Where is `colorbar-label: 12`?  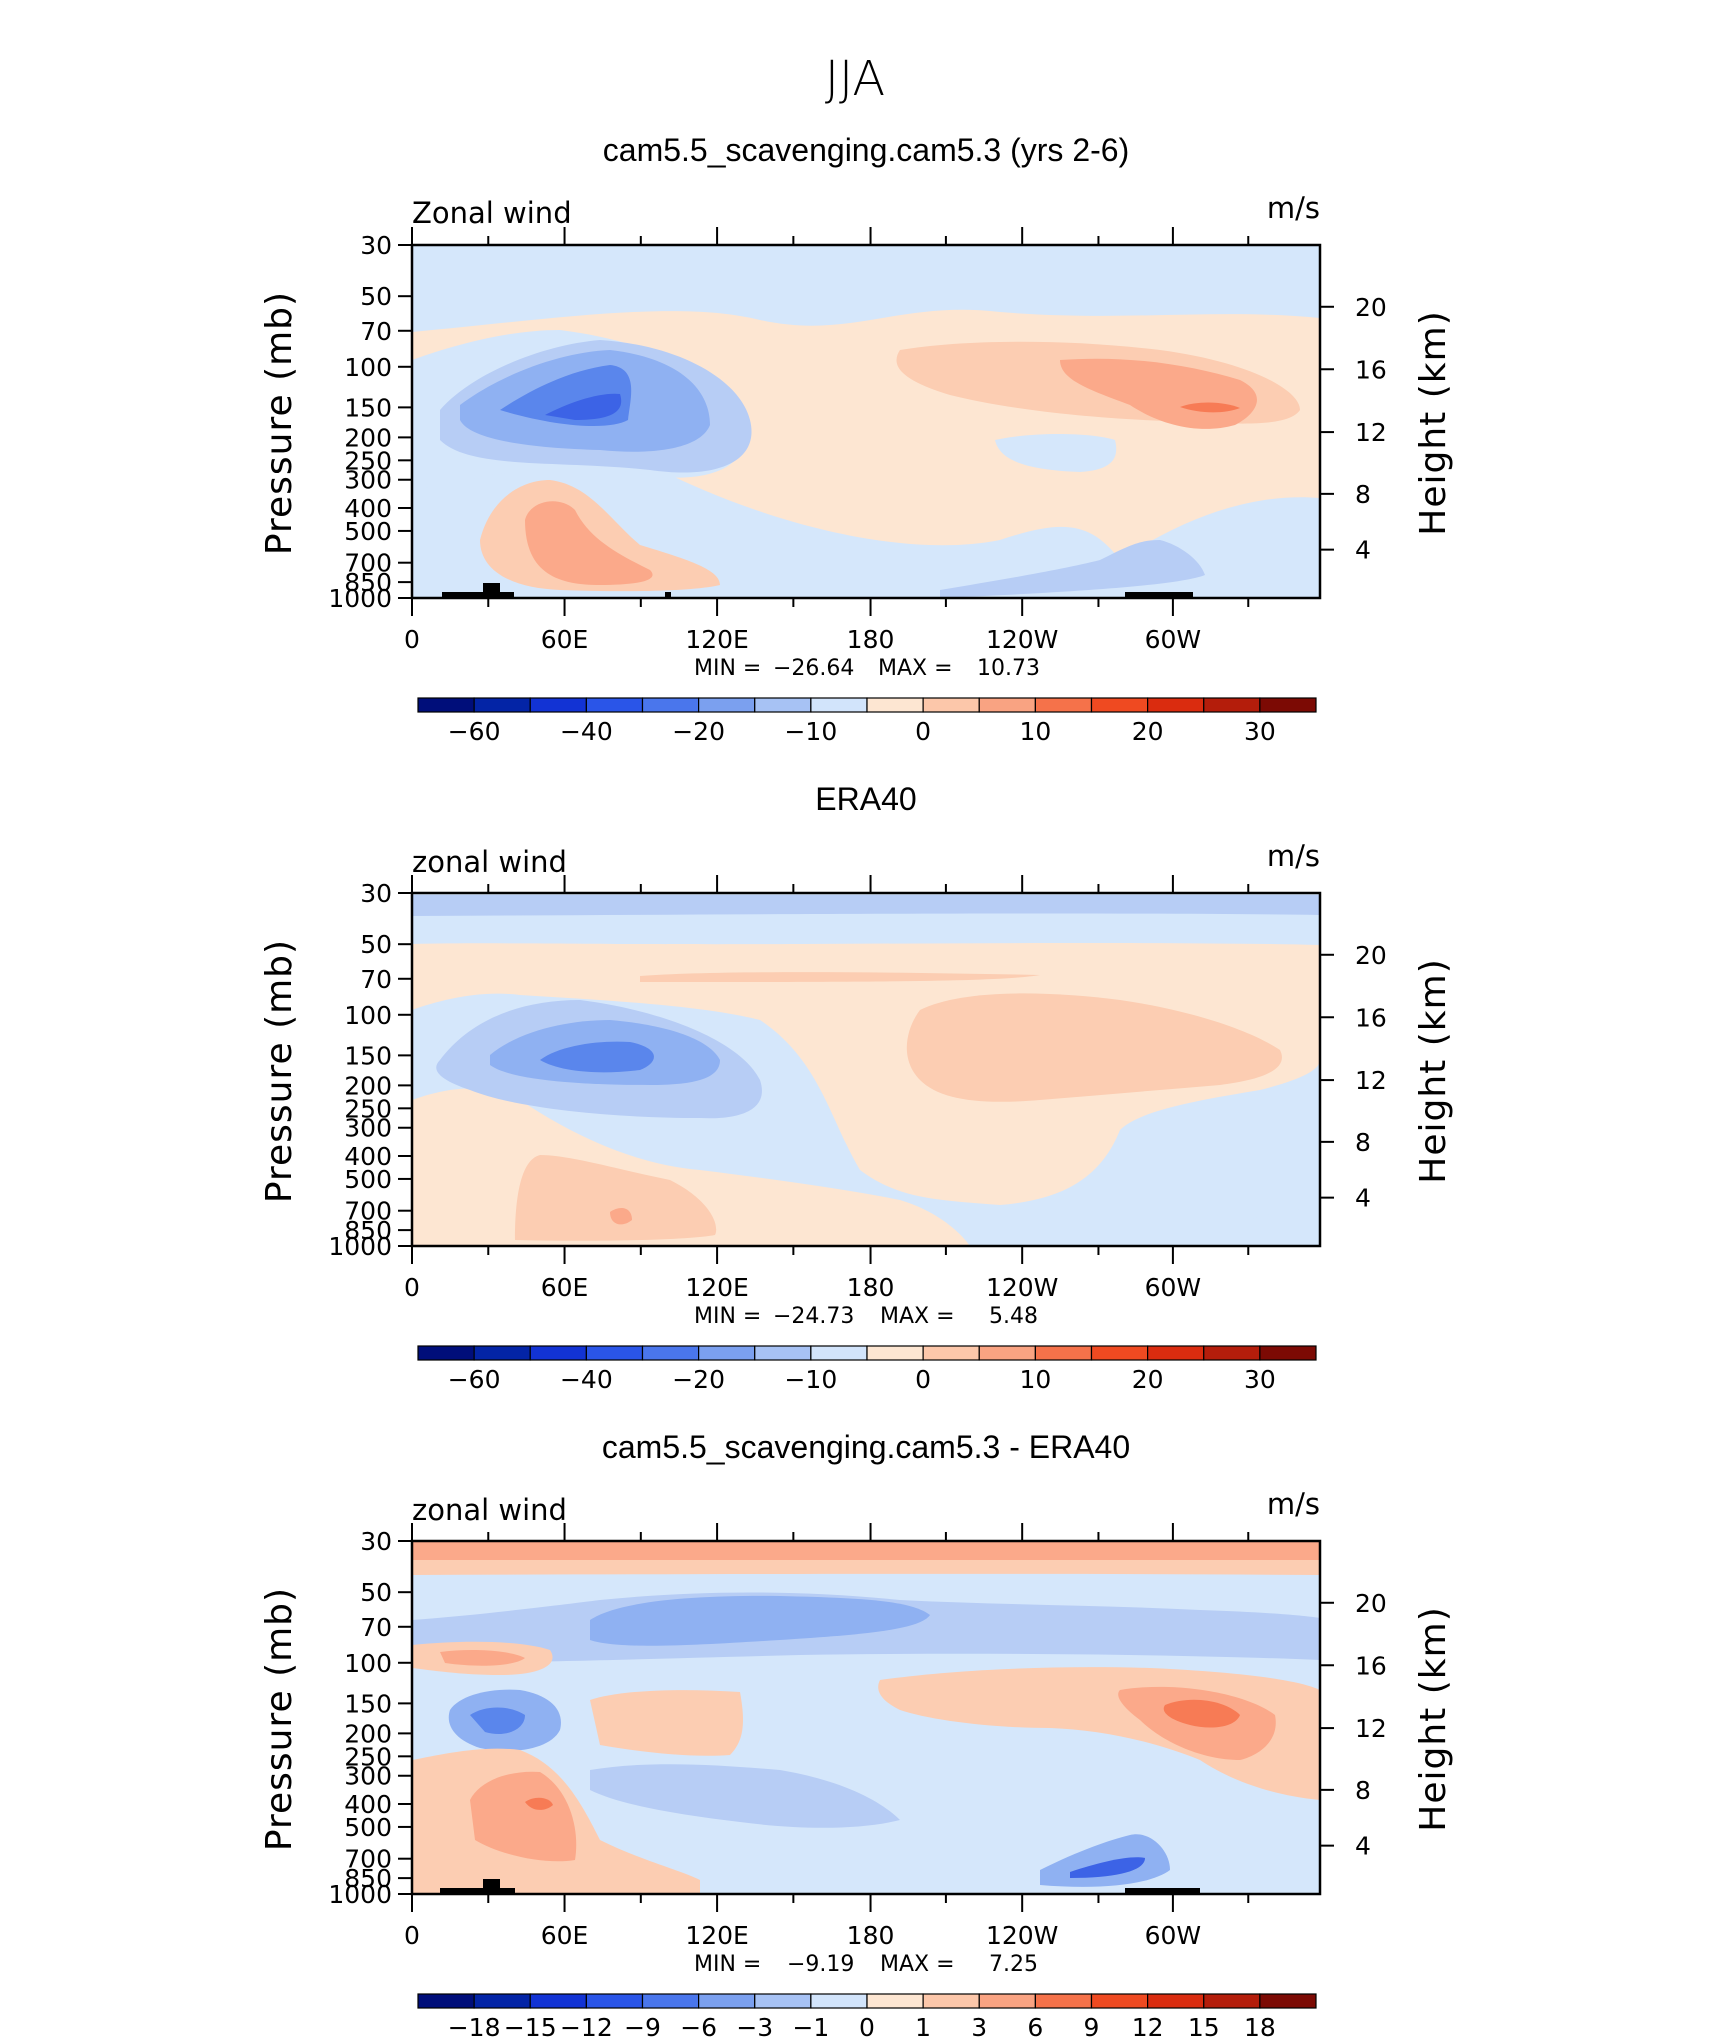 colorbar-label: 12 is located at coordinates (1148, 2025).